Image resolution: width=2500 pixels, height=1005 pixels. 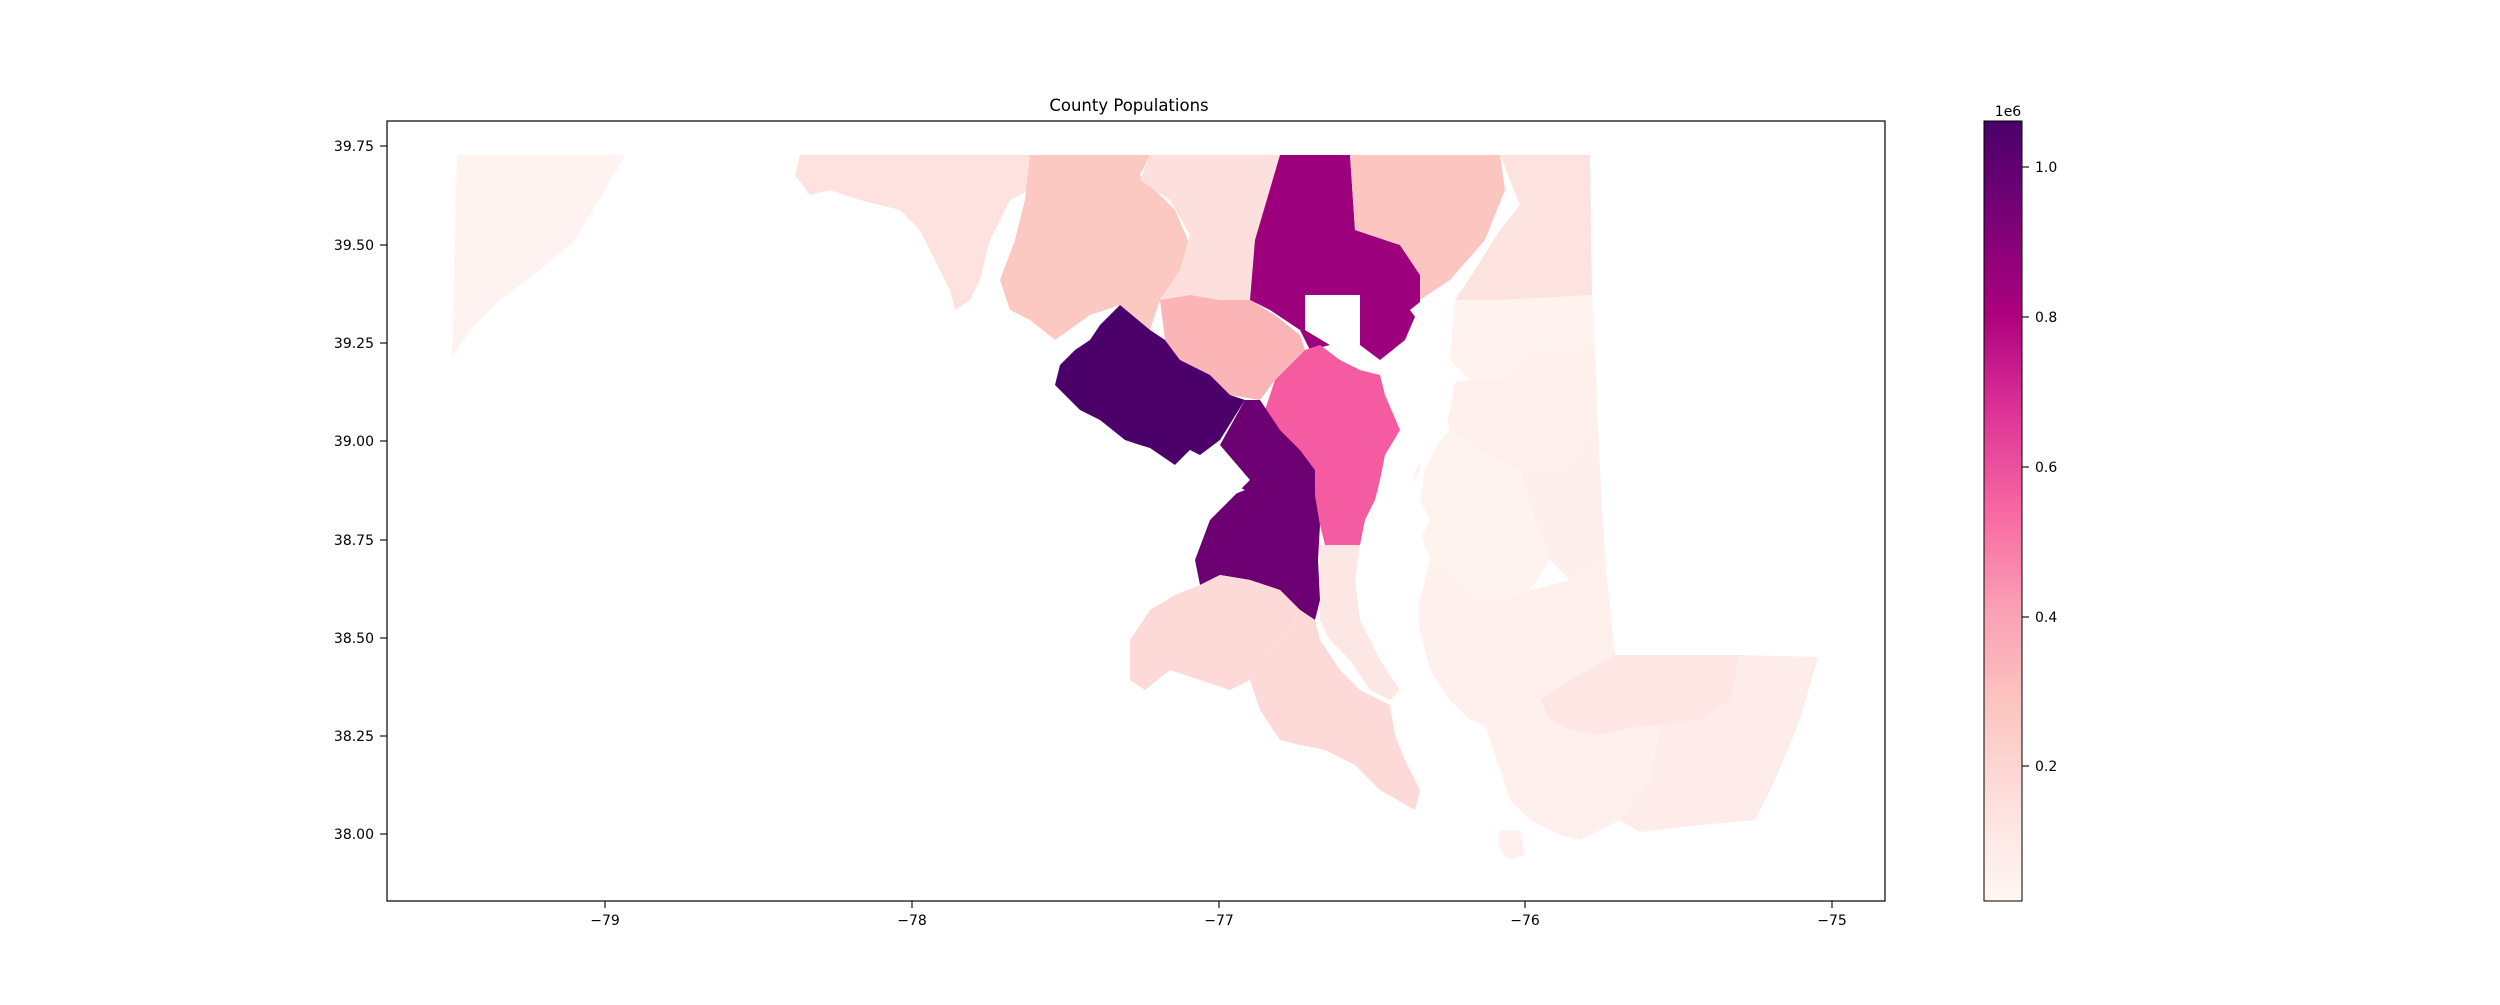 I want to click on x-axis: −79 −78 −77 −76 −75, so click(x=1218, y=915).